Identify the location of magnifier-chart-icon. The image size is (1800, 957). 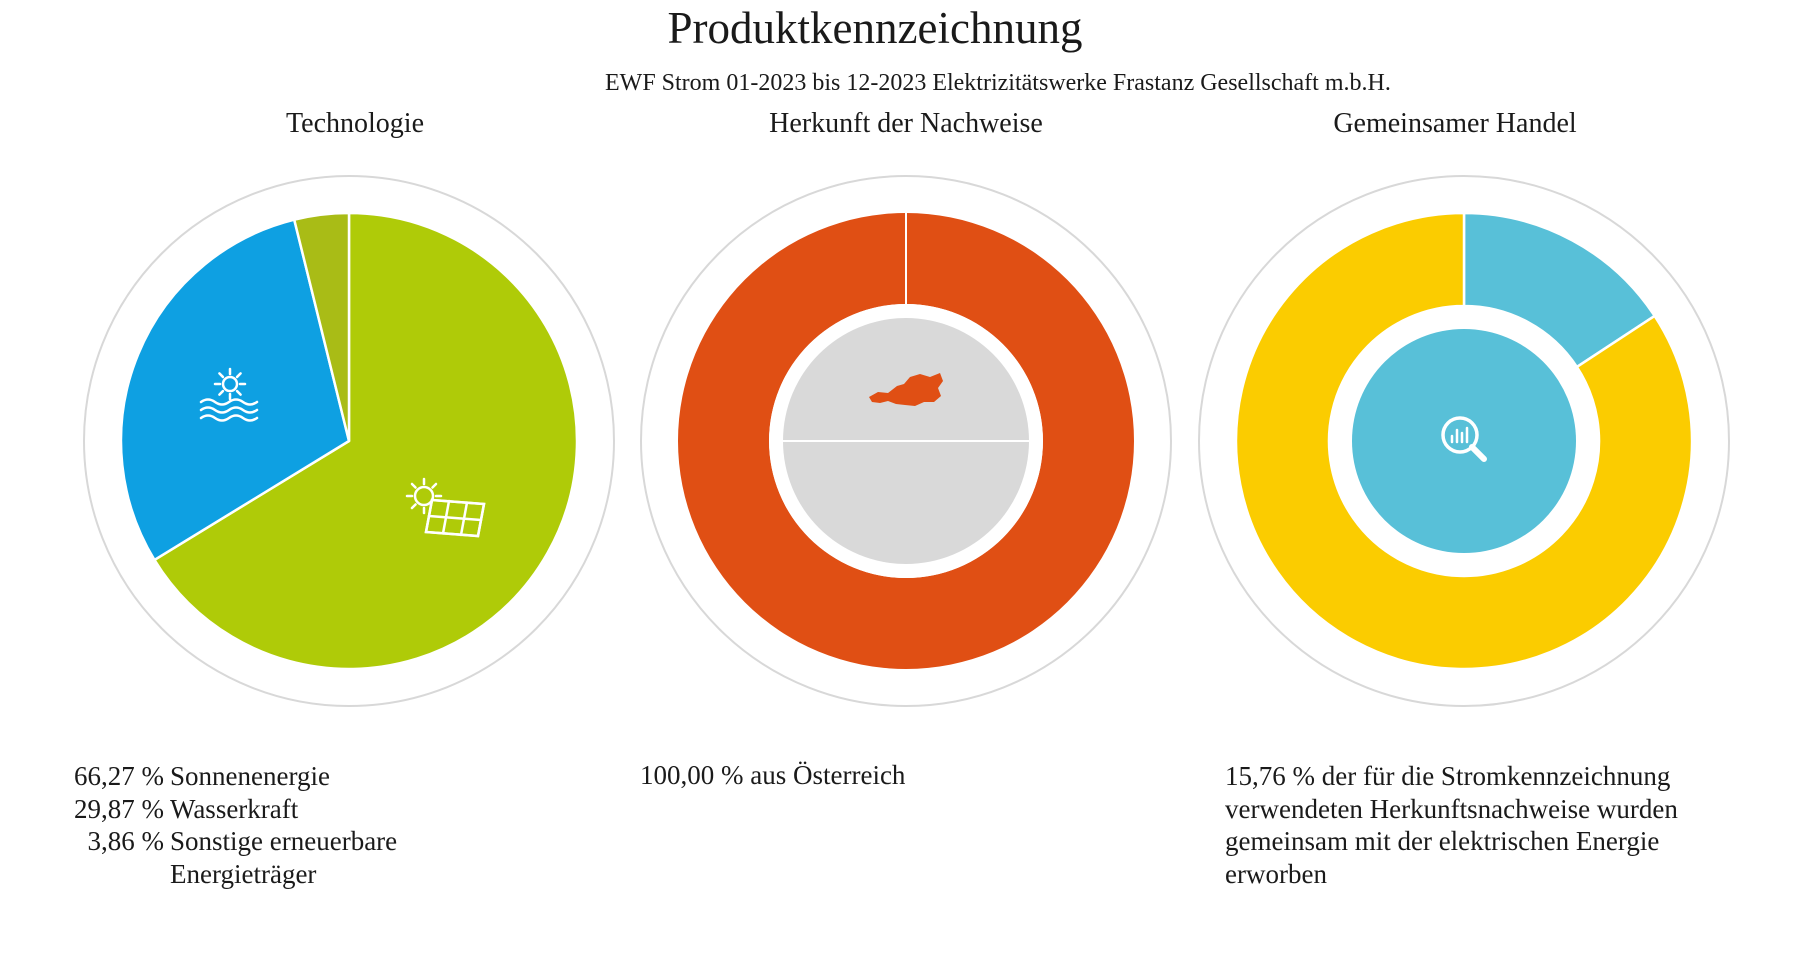
(1464, 439).